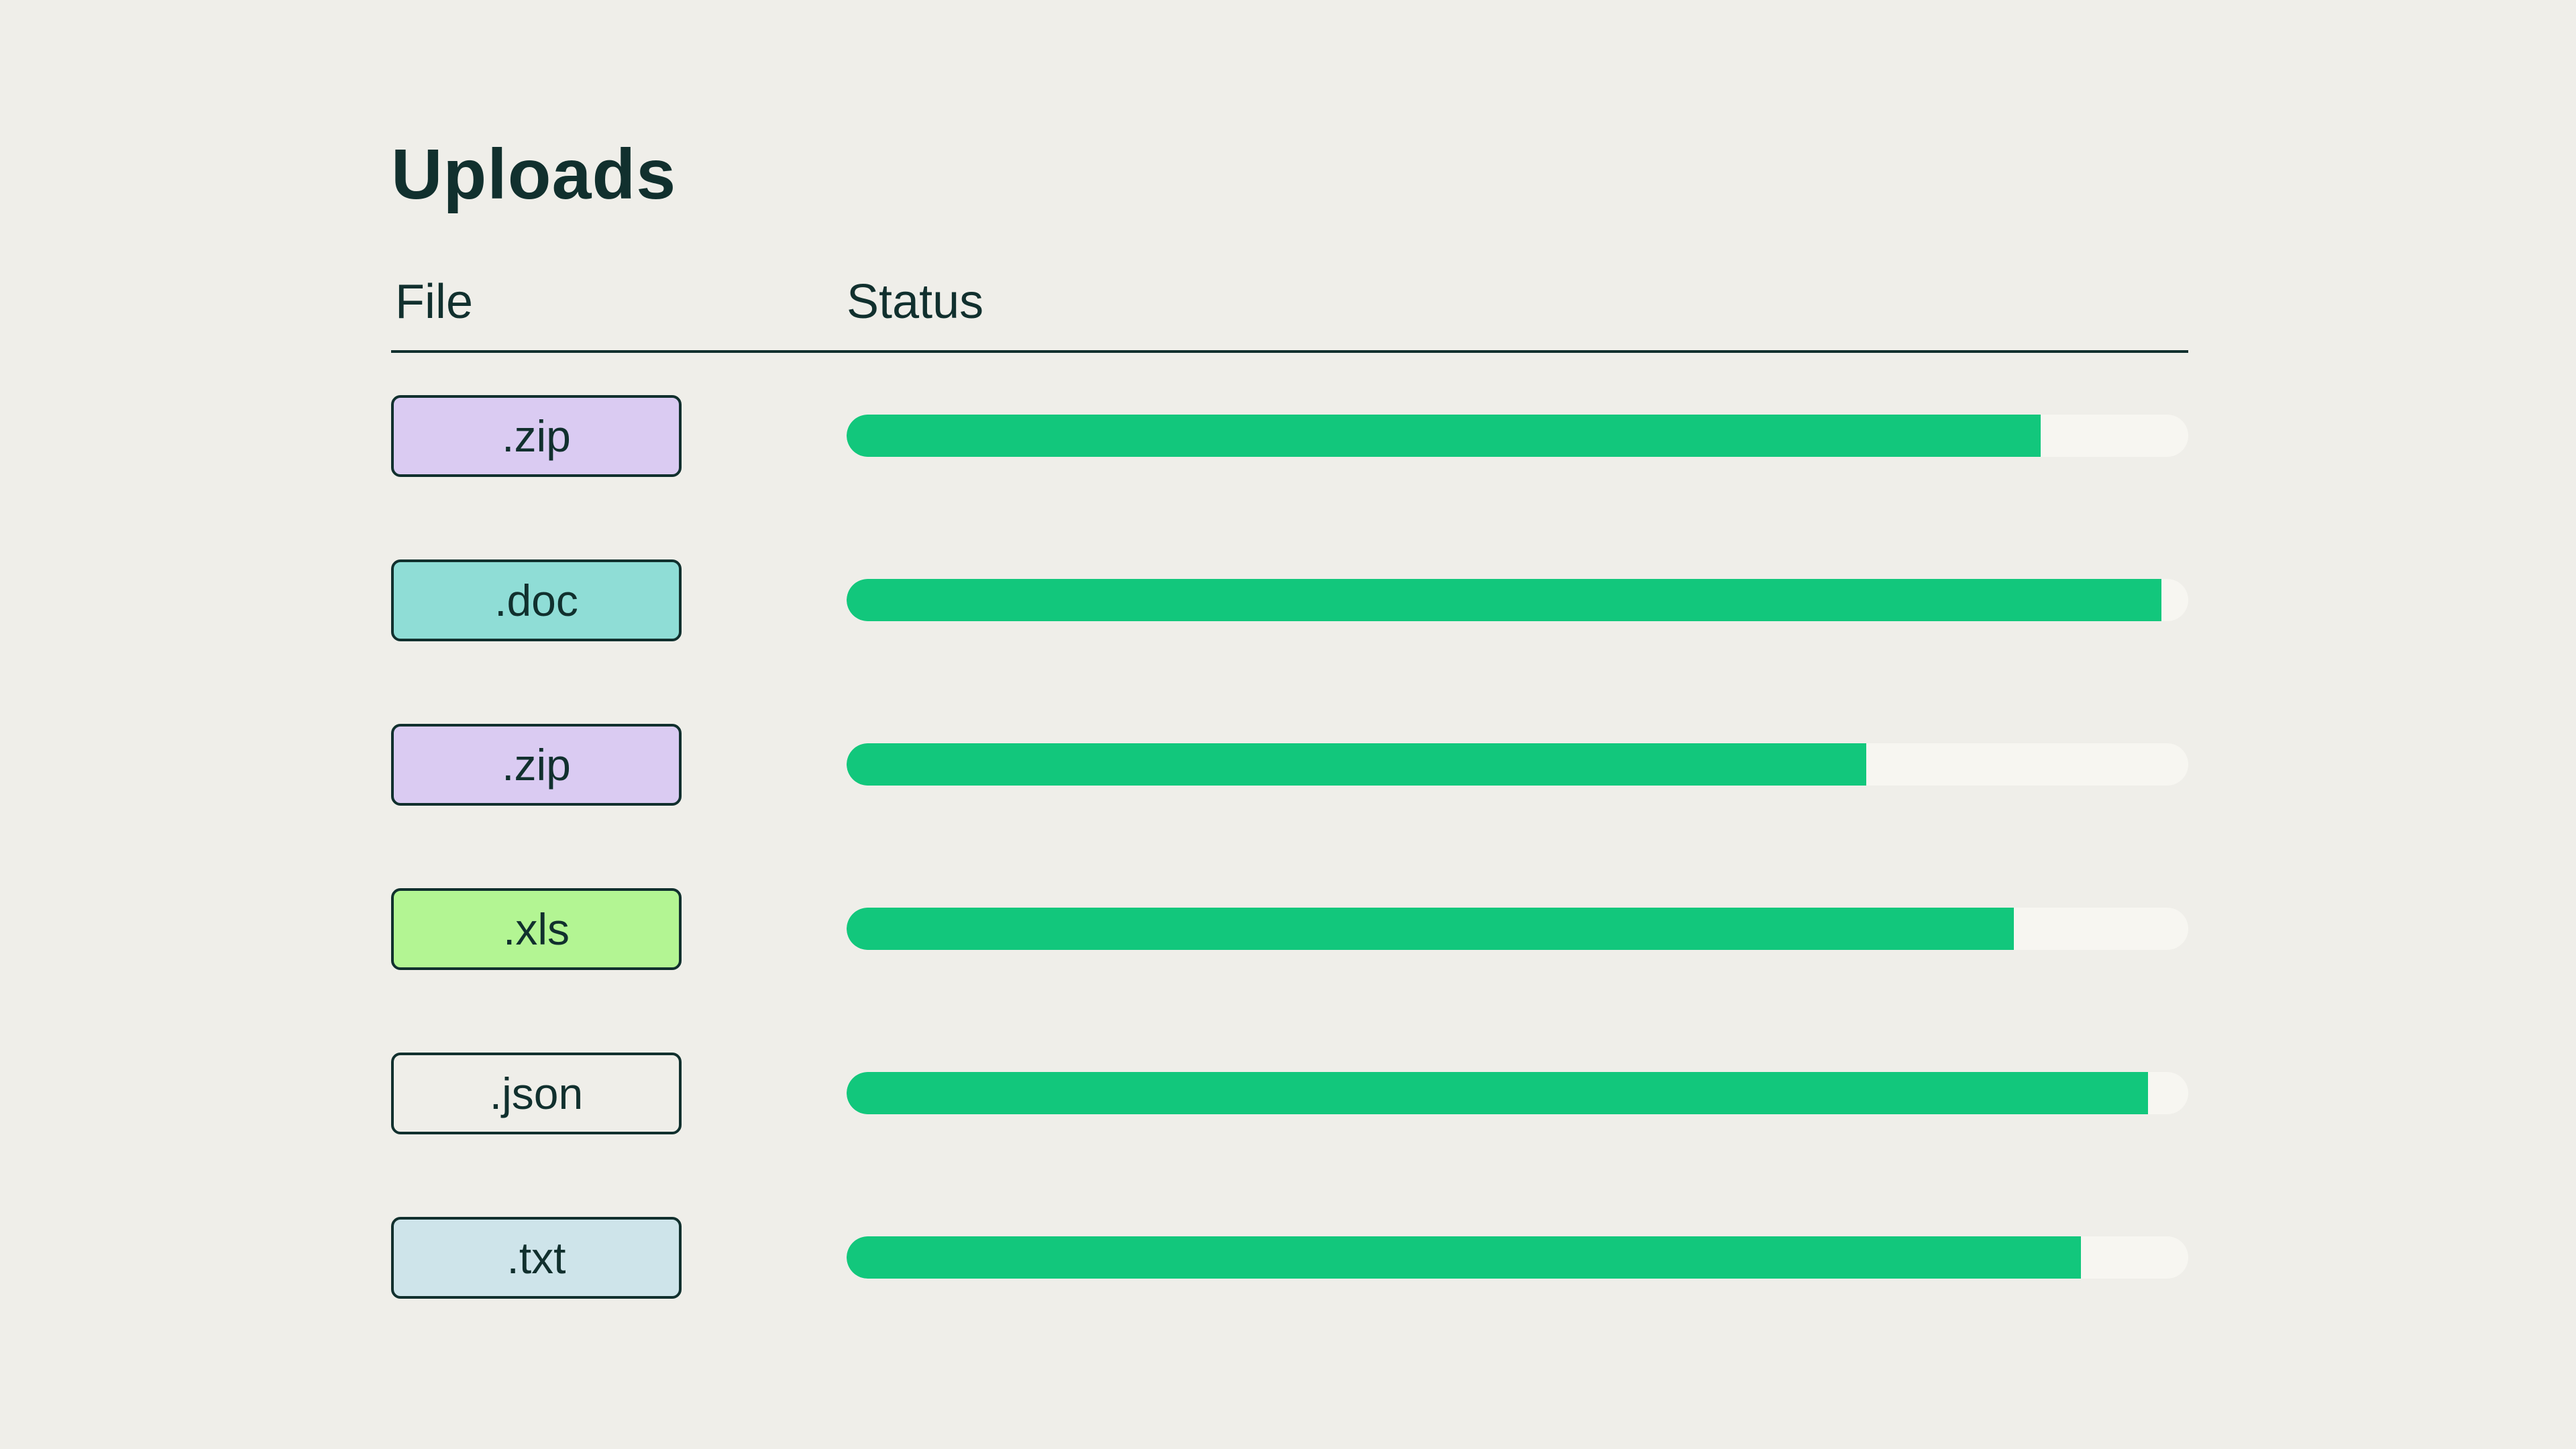  I want to click on file-type-label: .json, so click(536, 1093).